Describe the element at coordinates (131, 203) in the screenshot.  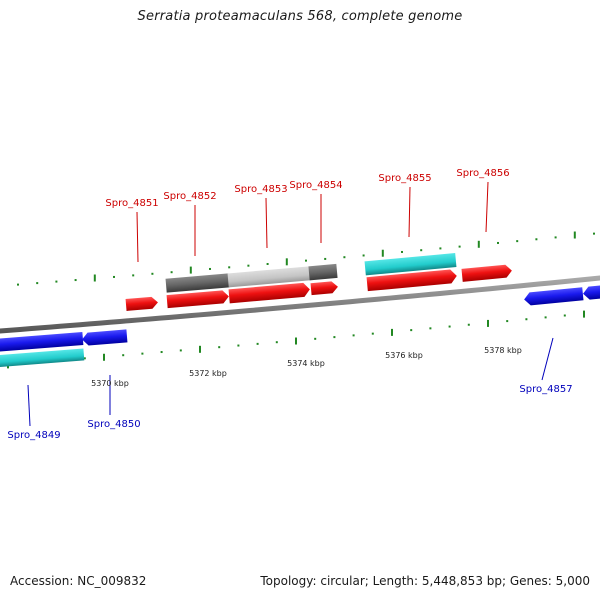
I see `gene-spro-4851-label: Spro_4851` at that location.